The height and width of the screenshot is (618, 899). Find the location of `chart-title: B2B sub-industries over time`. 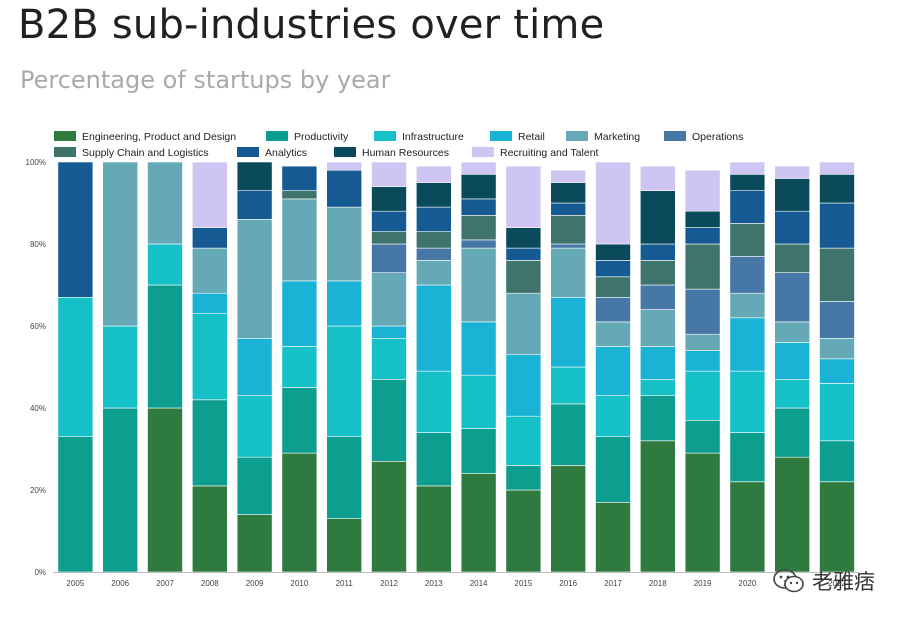

chart-title: B2B sub-industries over time is located at coordinates (311, 25).